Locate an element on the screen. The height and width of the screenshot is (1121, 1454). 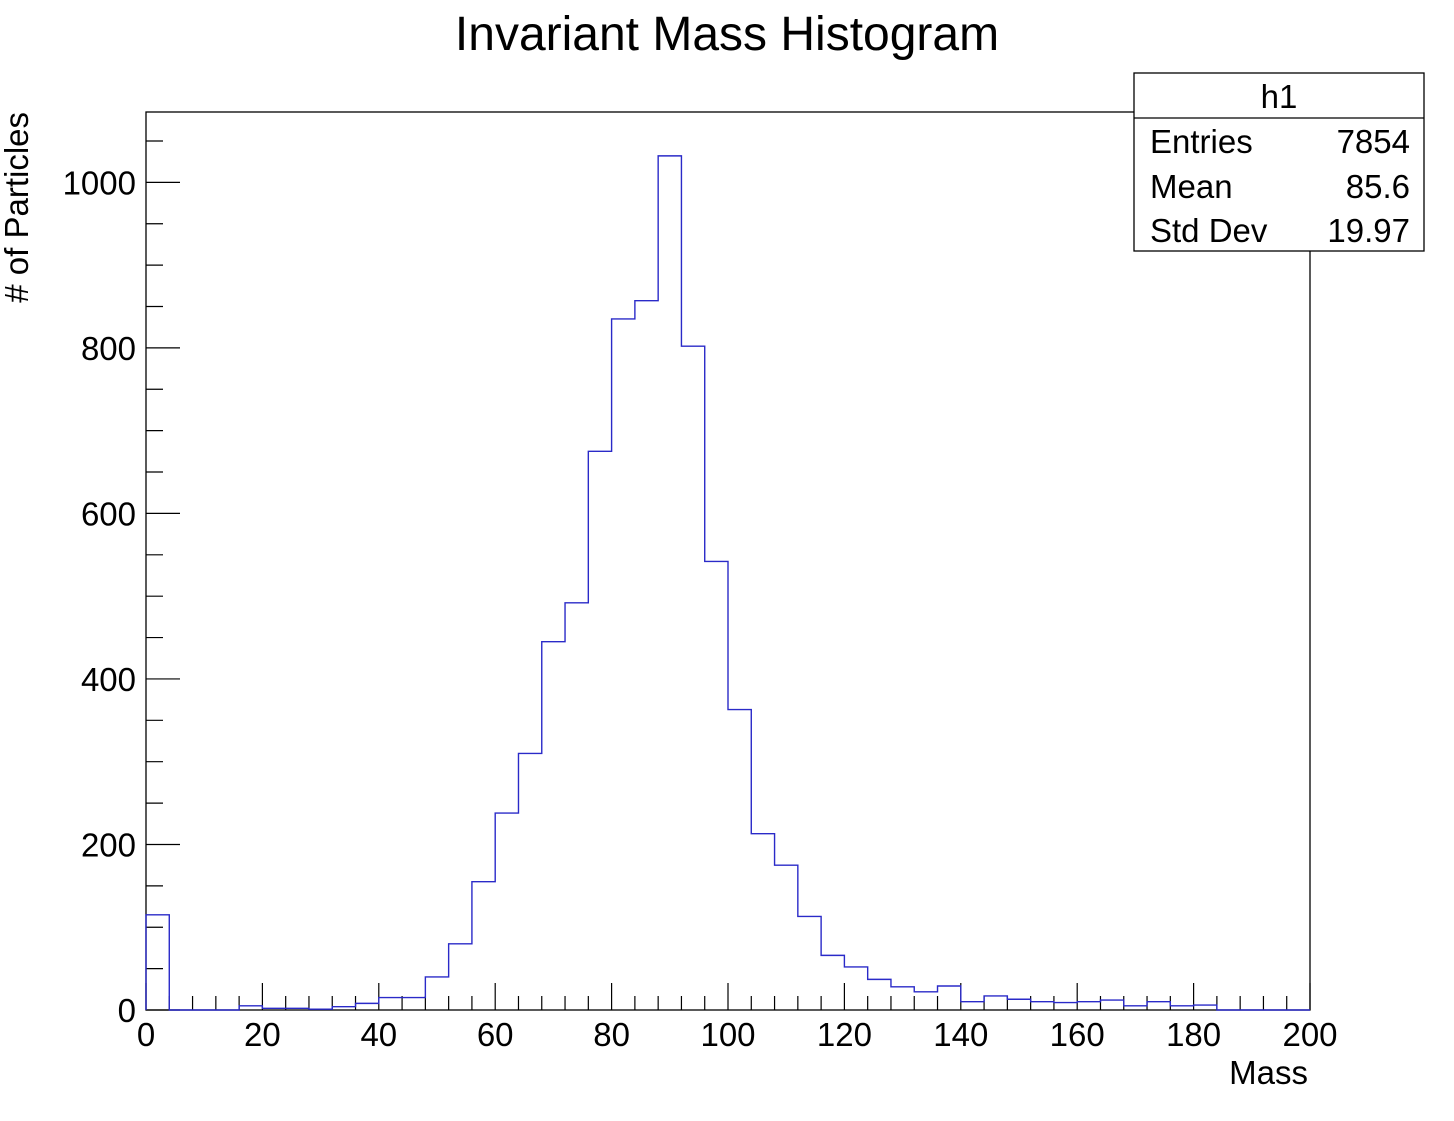
stats-box: h1 Entries 7854 Mean 85.6 Std Dev 19.97 is located at coordinates (1279, 162).